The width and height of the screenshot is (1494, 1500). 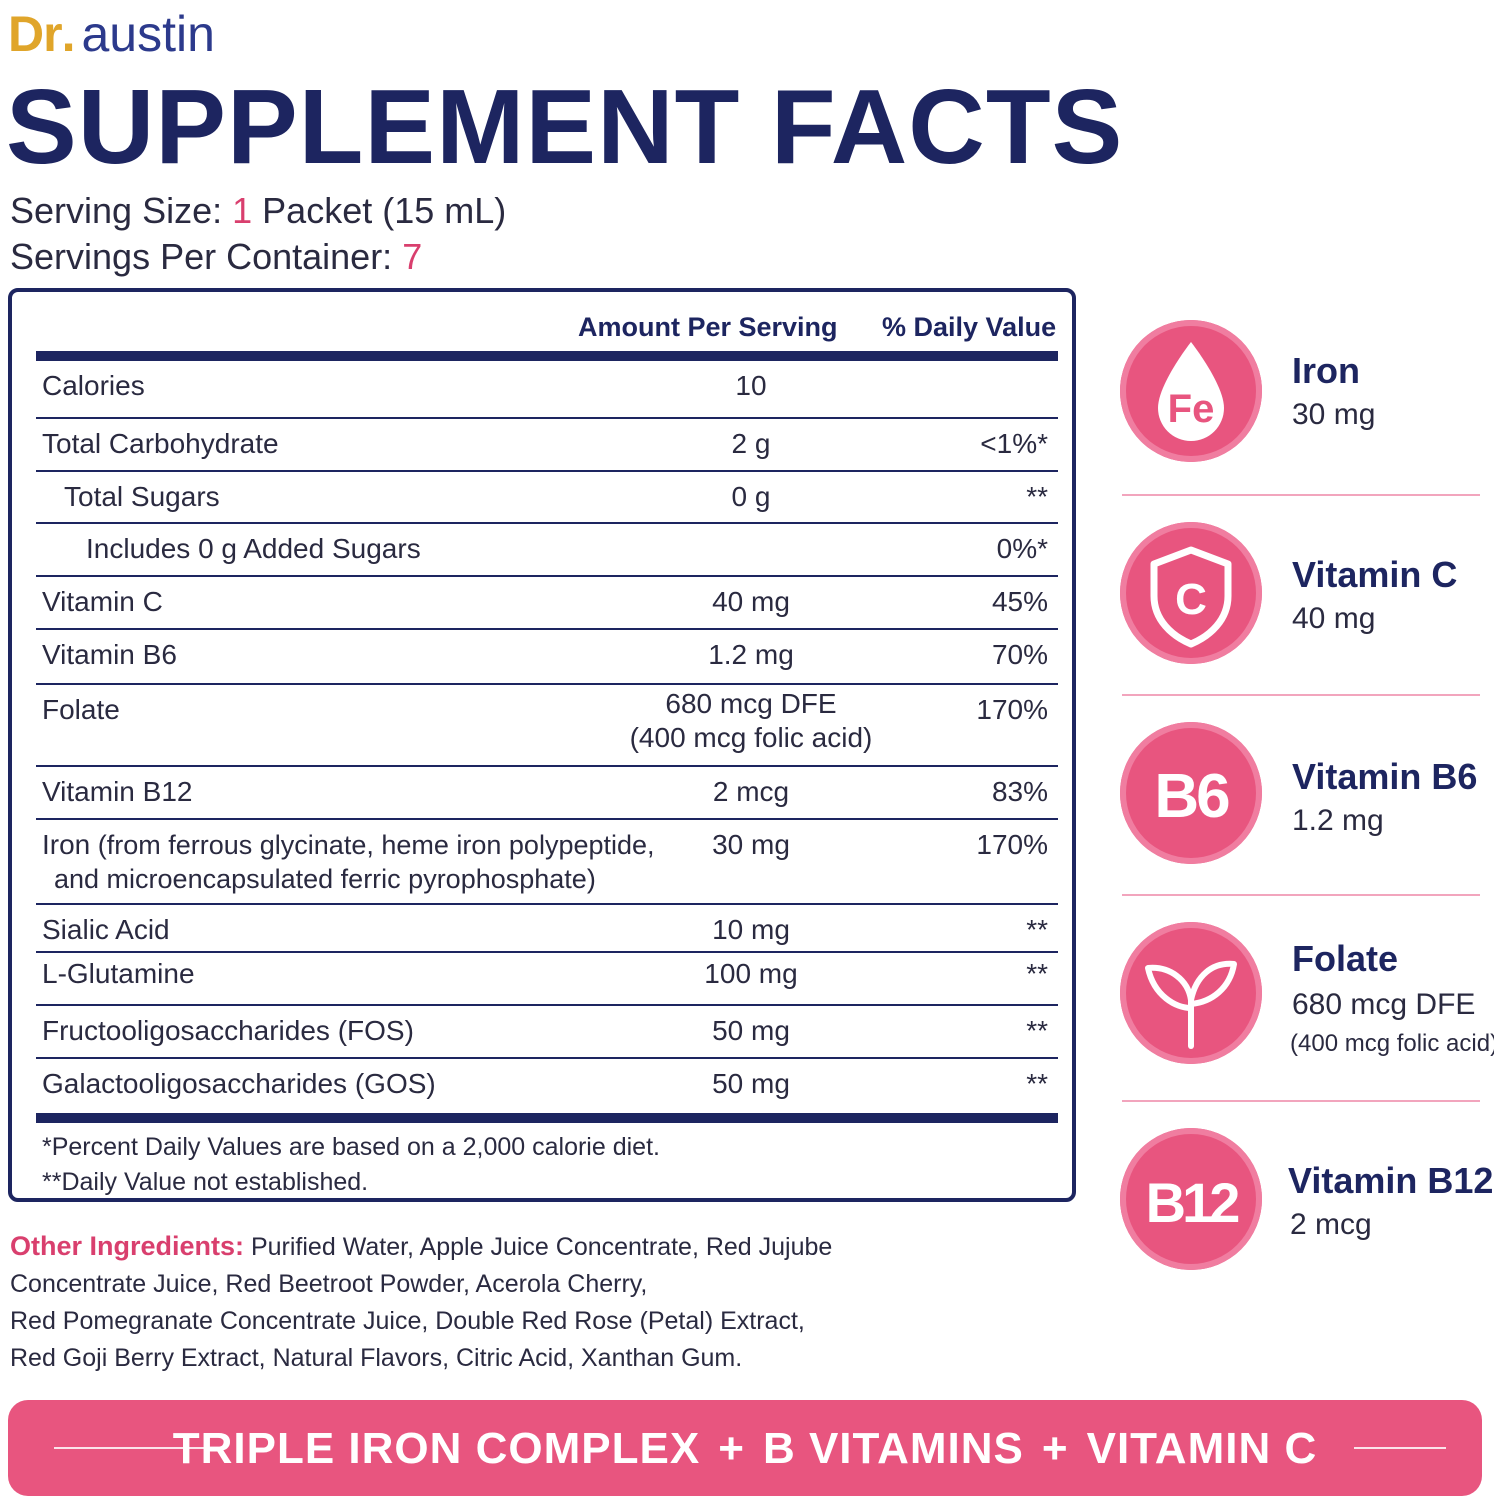 What do you see at coordinates (1326, 370) in the screenshot?
I see `highlight-name: Iron` at bounding box center [1326, 370].